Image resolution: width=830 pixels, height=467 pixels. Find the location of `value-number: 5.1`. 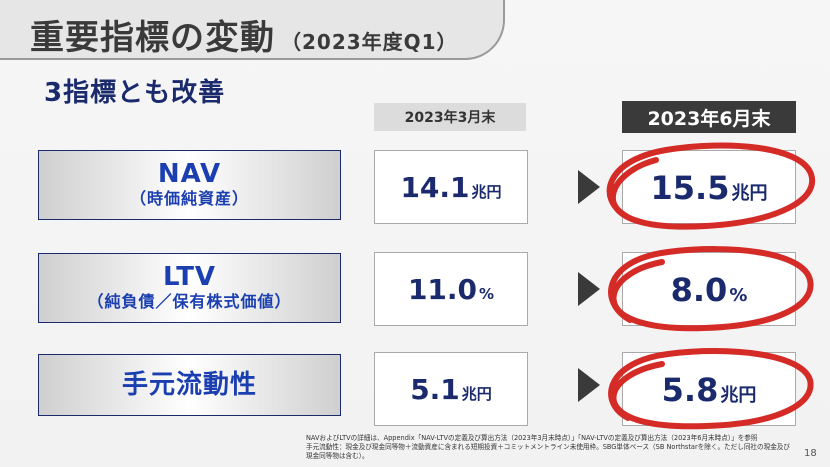

value-number: 5.1 is located at coordinates (435, 389).